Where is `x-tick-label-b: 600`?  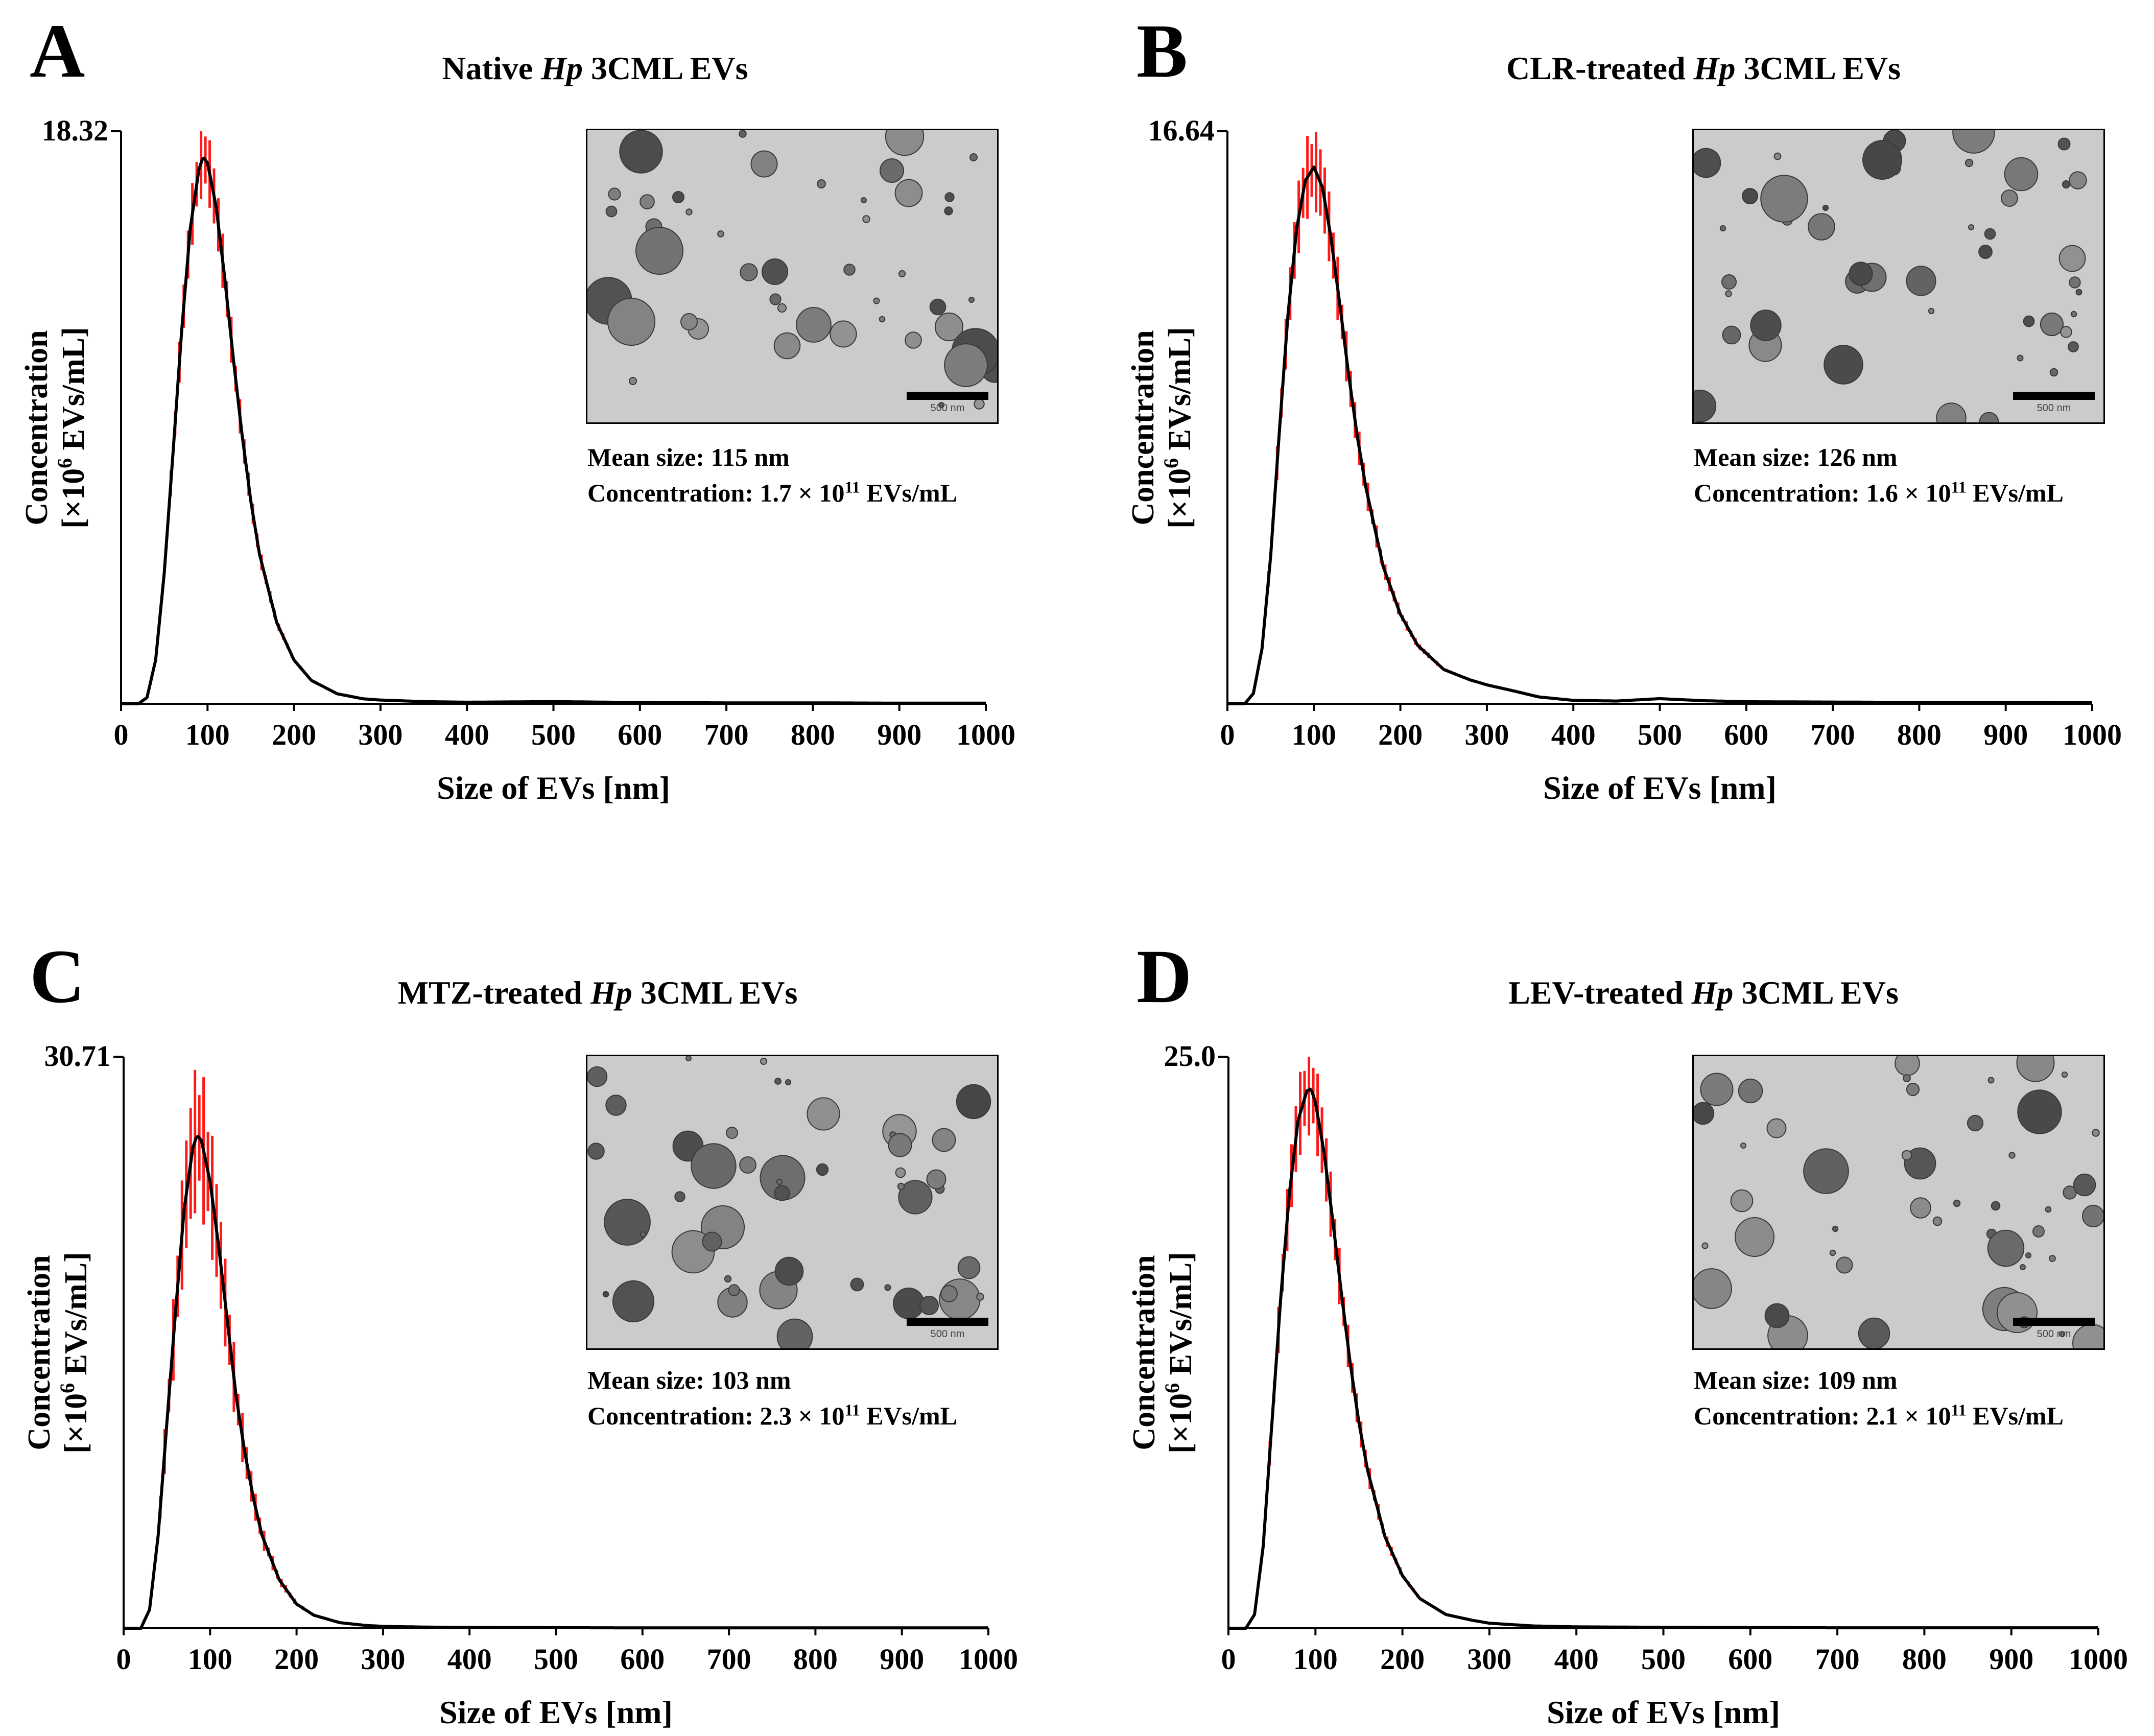
x-tick-label-b: 600 is located at coordinates (1746, 735).